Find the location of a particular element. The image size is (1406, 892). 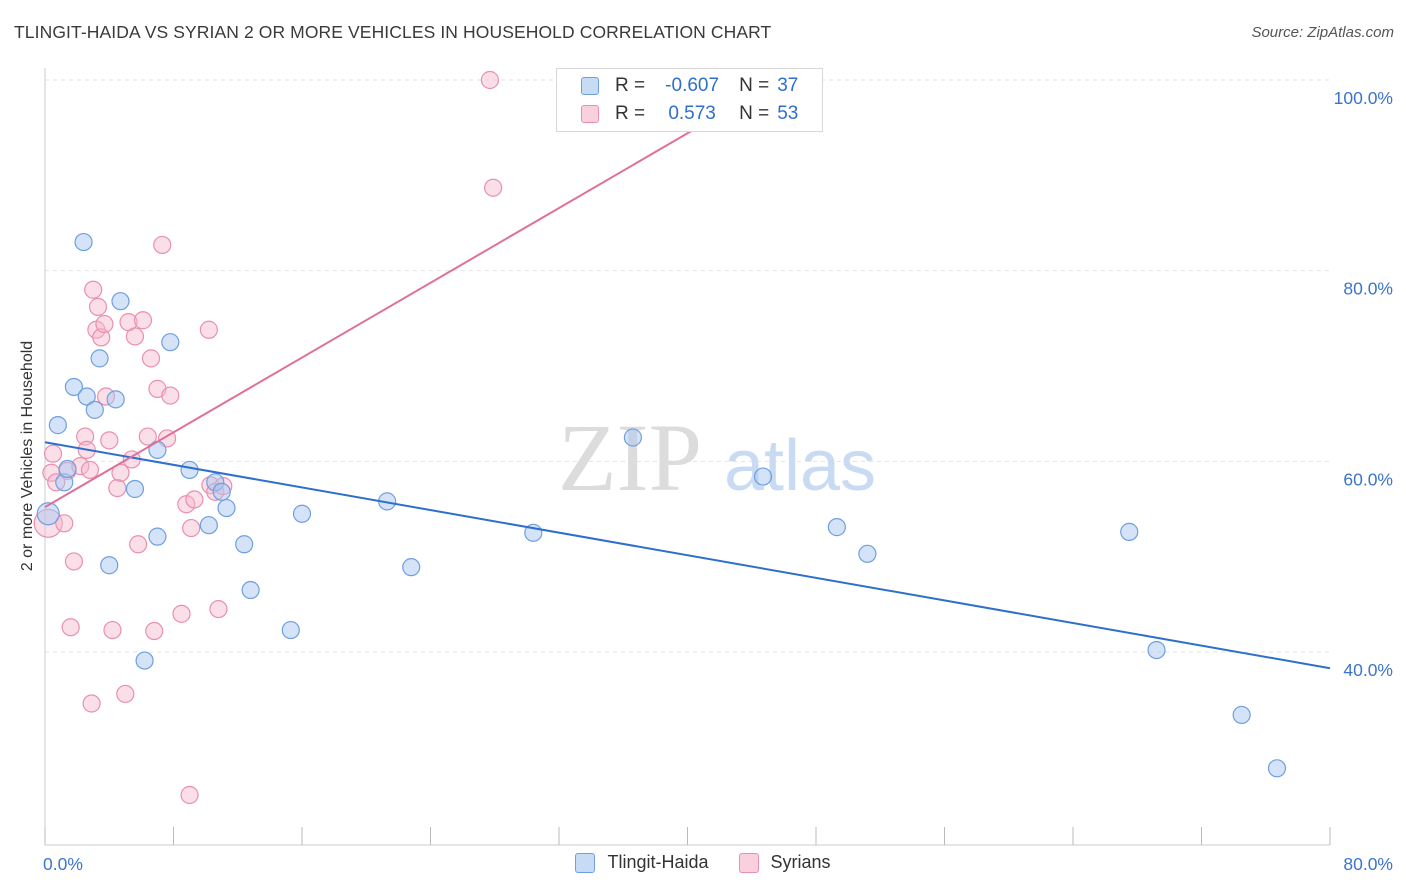

legend-row-syrians: R = 0.573 N = 53 is located at coordinates (689, 114).